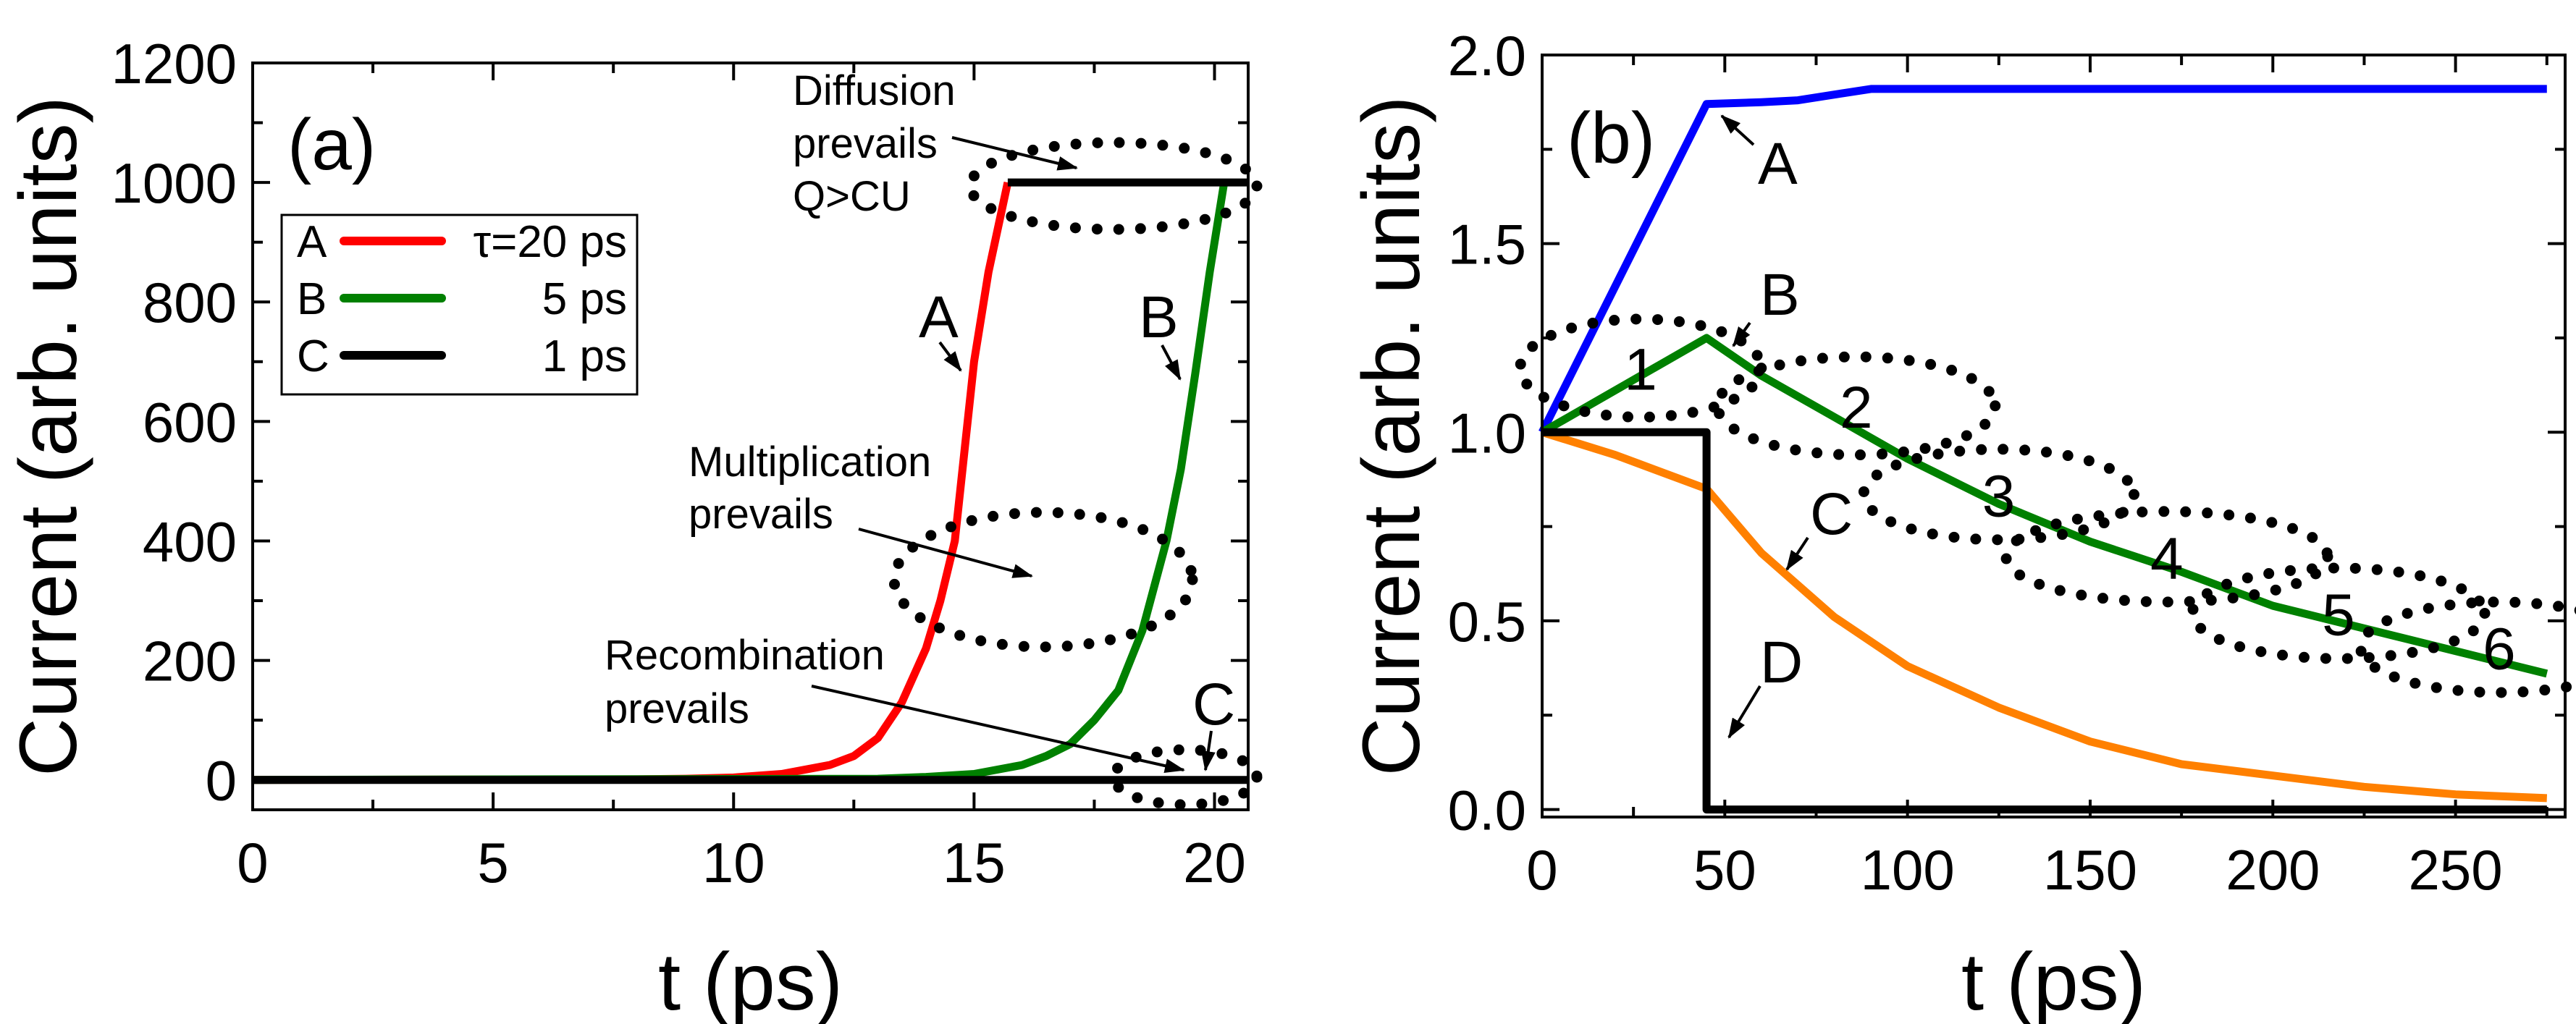 Image resolution: width=2576 pixels, height=1024 pixels. What do you see at coordinates (1908, 870) in the screenshot?
I see `x-tick-label: 100` at bounding box center [1908, 870].